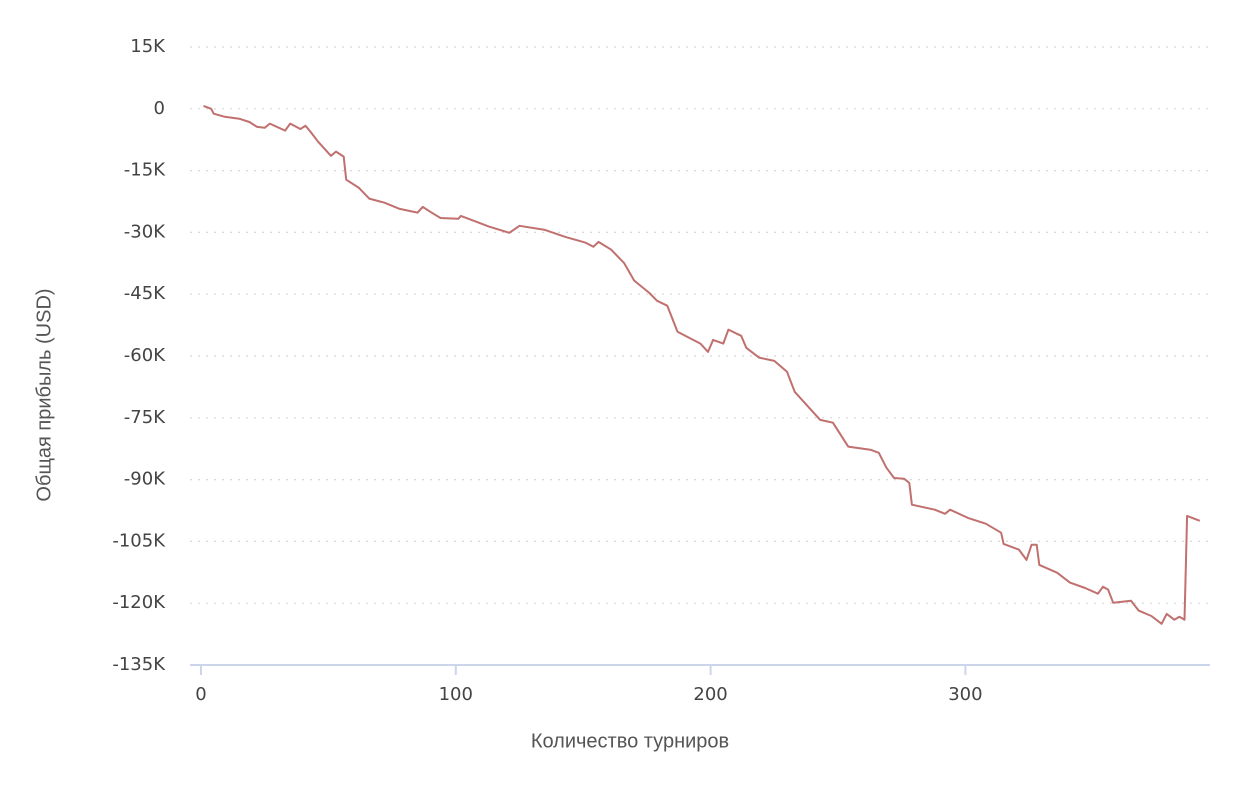 Image resolution: width=1260 pixels, height=790 pixels. What do you see at coordinates (44, 394) in the screenshot?
I see `y-axis-title: Общая прибыль (USD)` at bounding box center [44, 394].